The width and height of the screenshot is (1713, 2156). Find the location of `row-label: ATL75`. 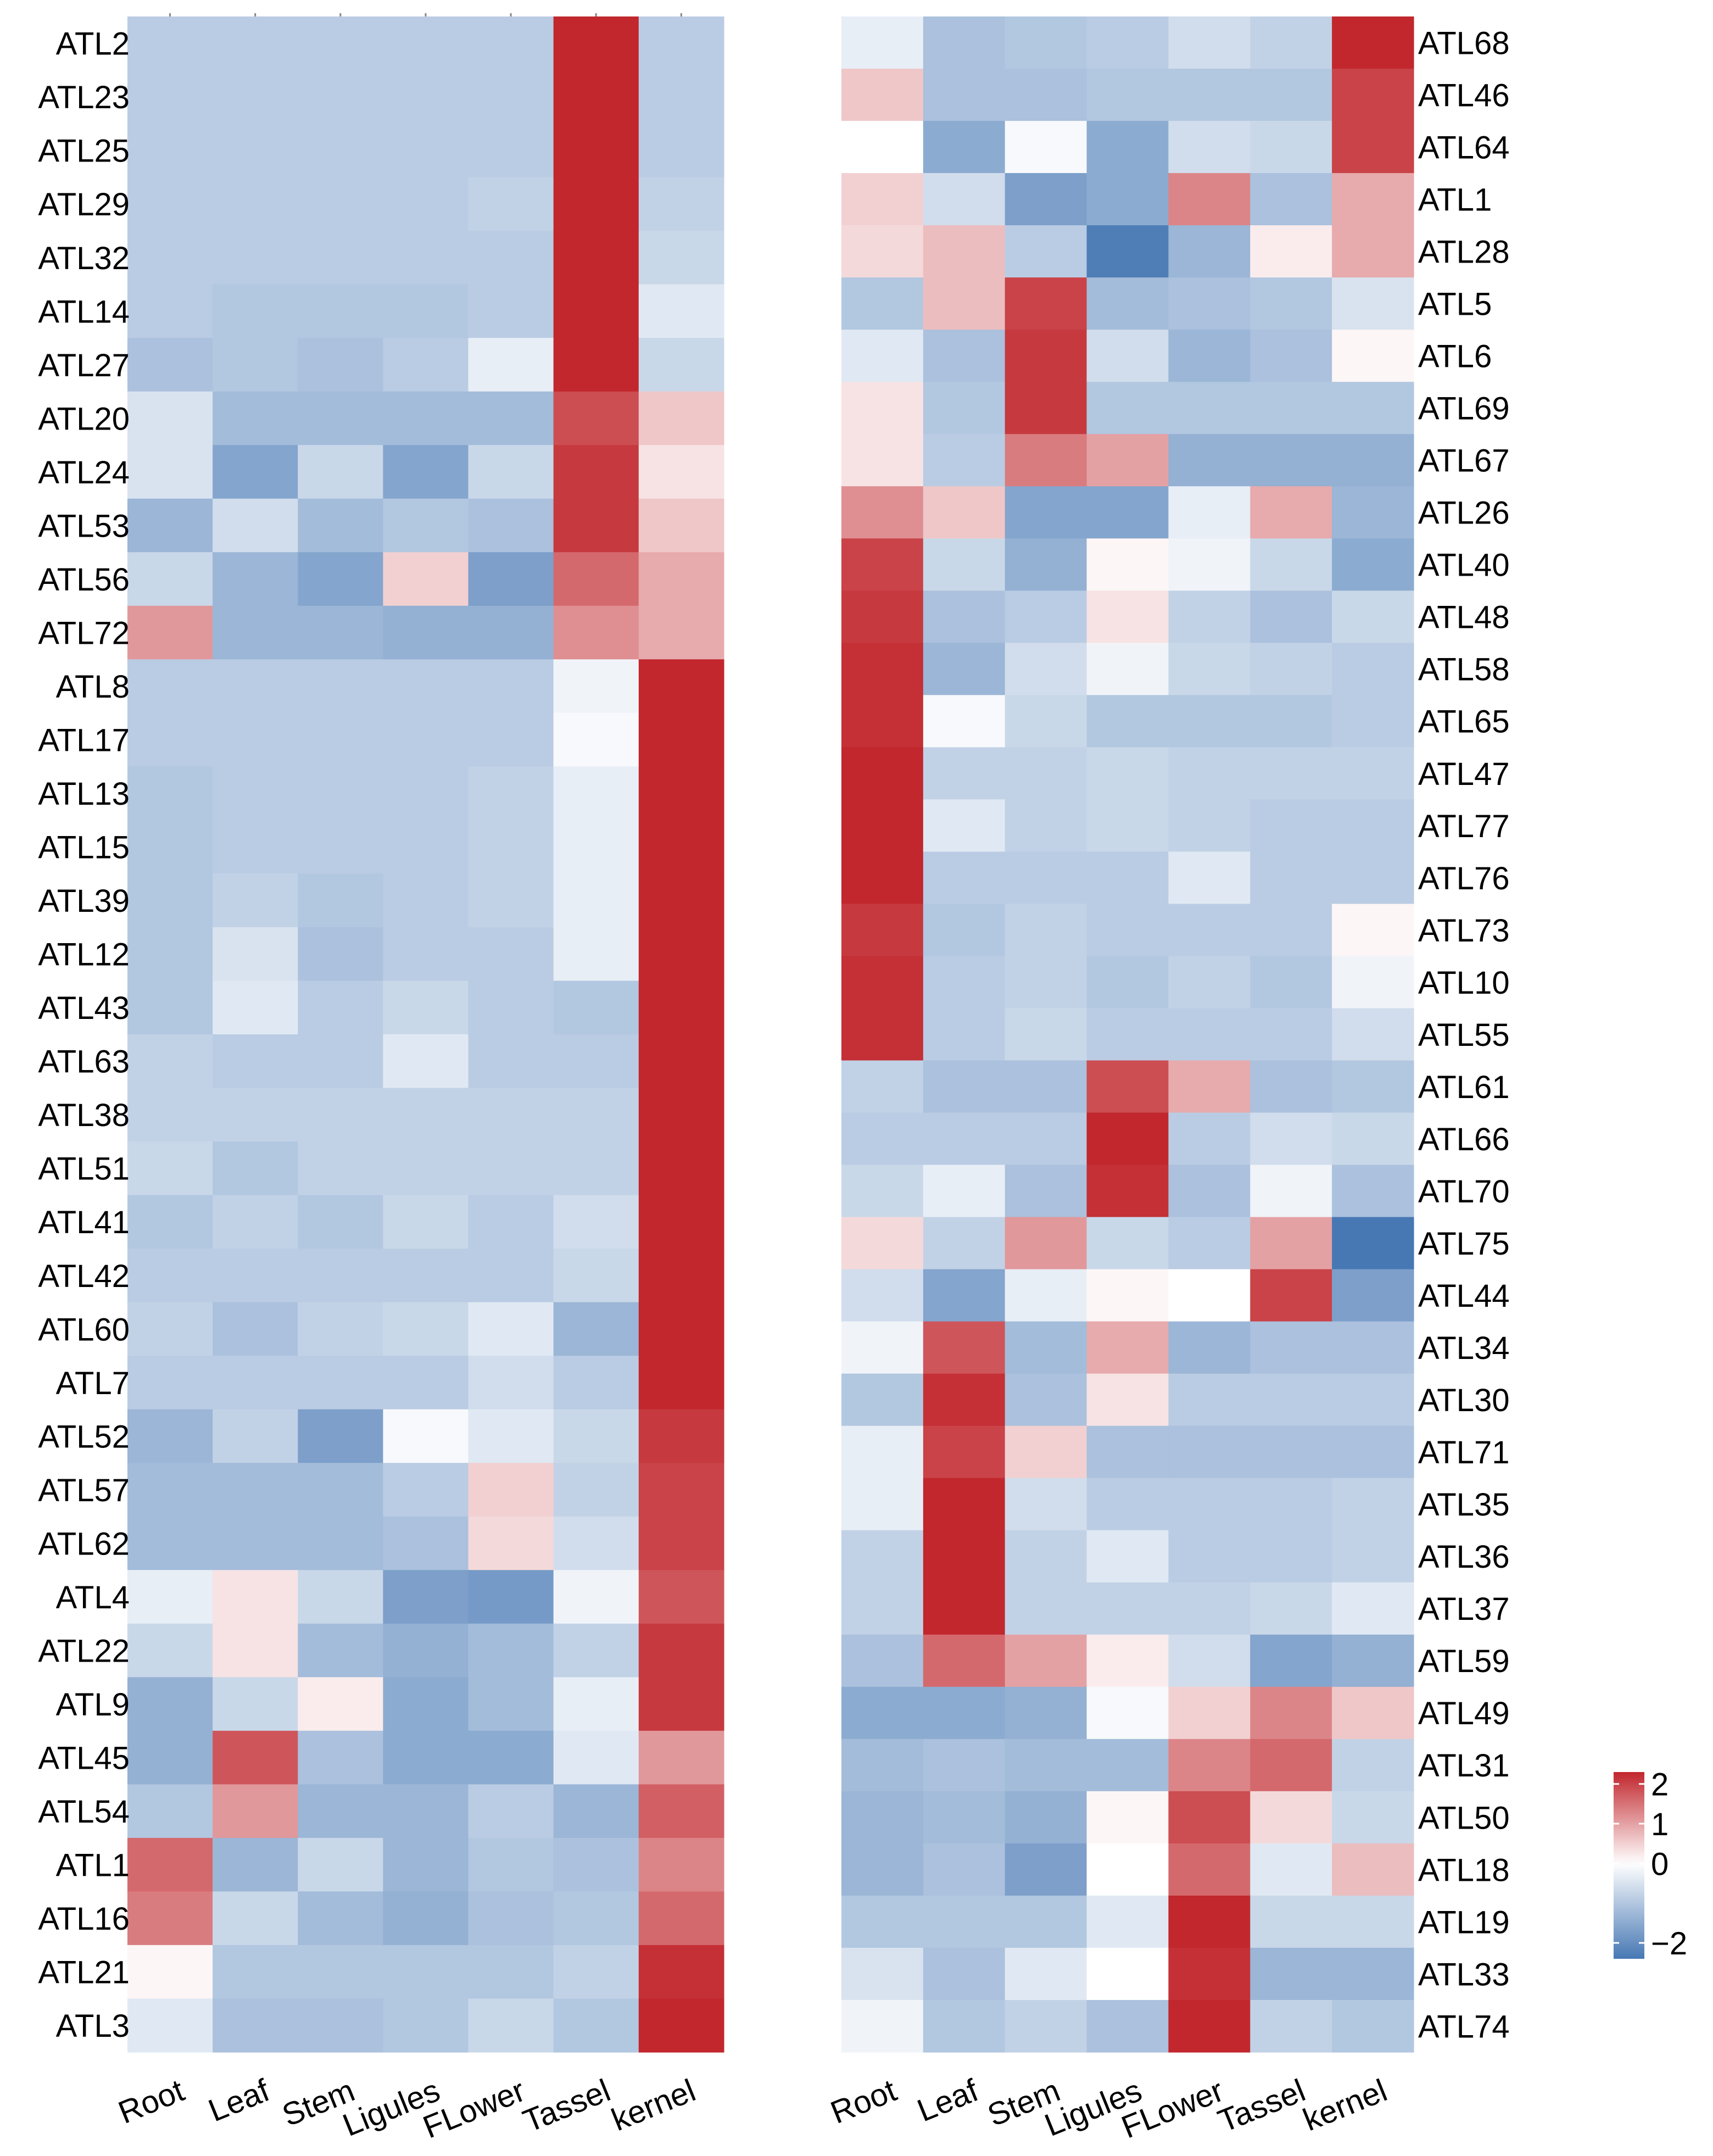

row-label: ATL75 is located at coordinates (1464, 1244).